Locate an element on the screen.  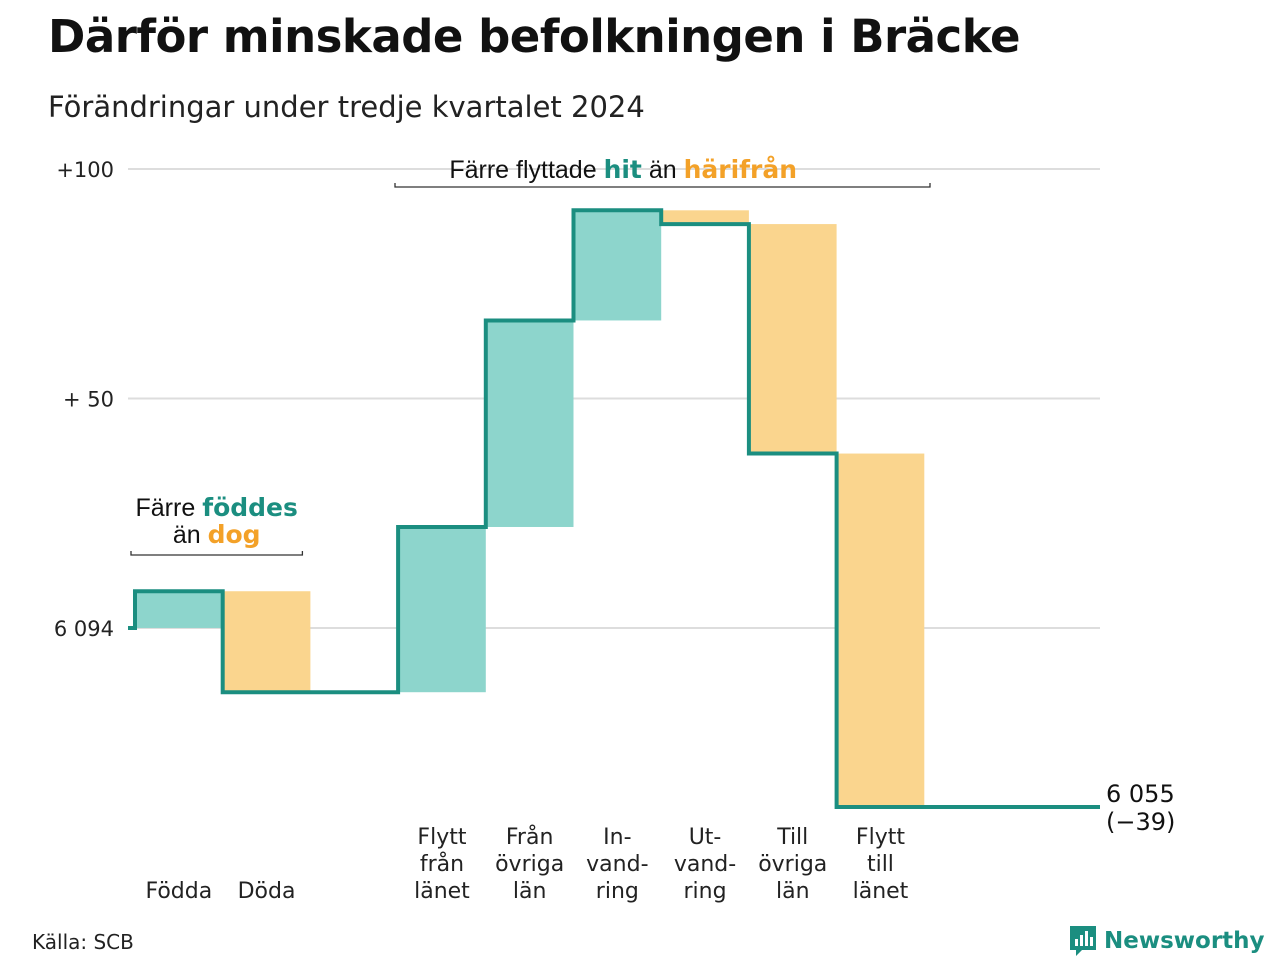
annotation-line: Färre föddes is located at coordinates (217, 507).